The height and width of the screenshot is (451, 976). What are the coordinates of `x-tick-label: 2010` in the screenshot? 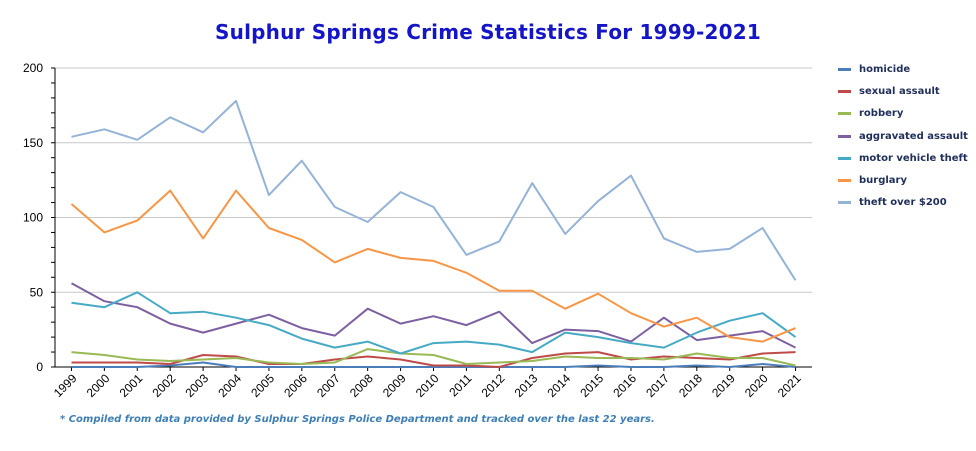 It's located at (427, 385).